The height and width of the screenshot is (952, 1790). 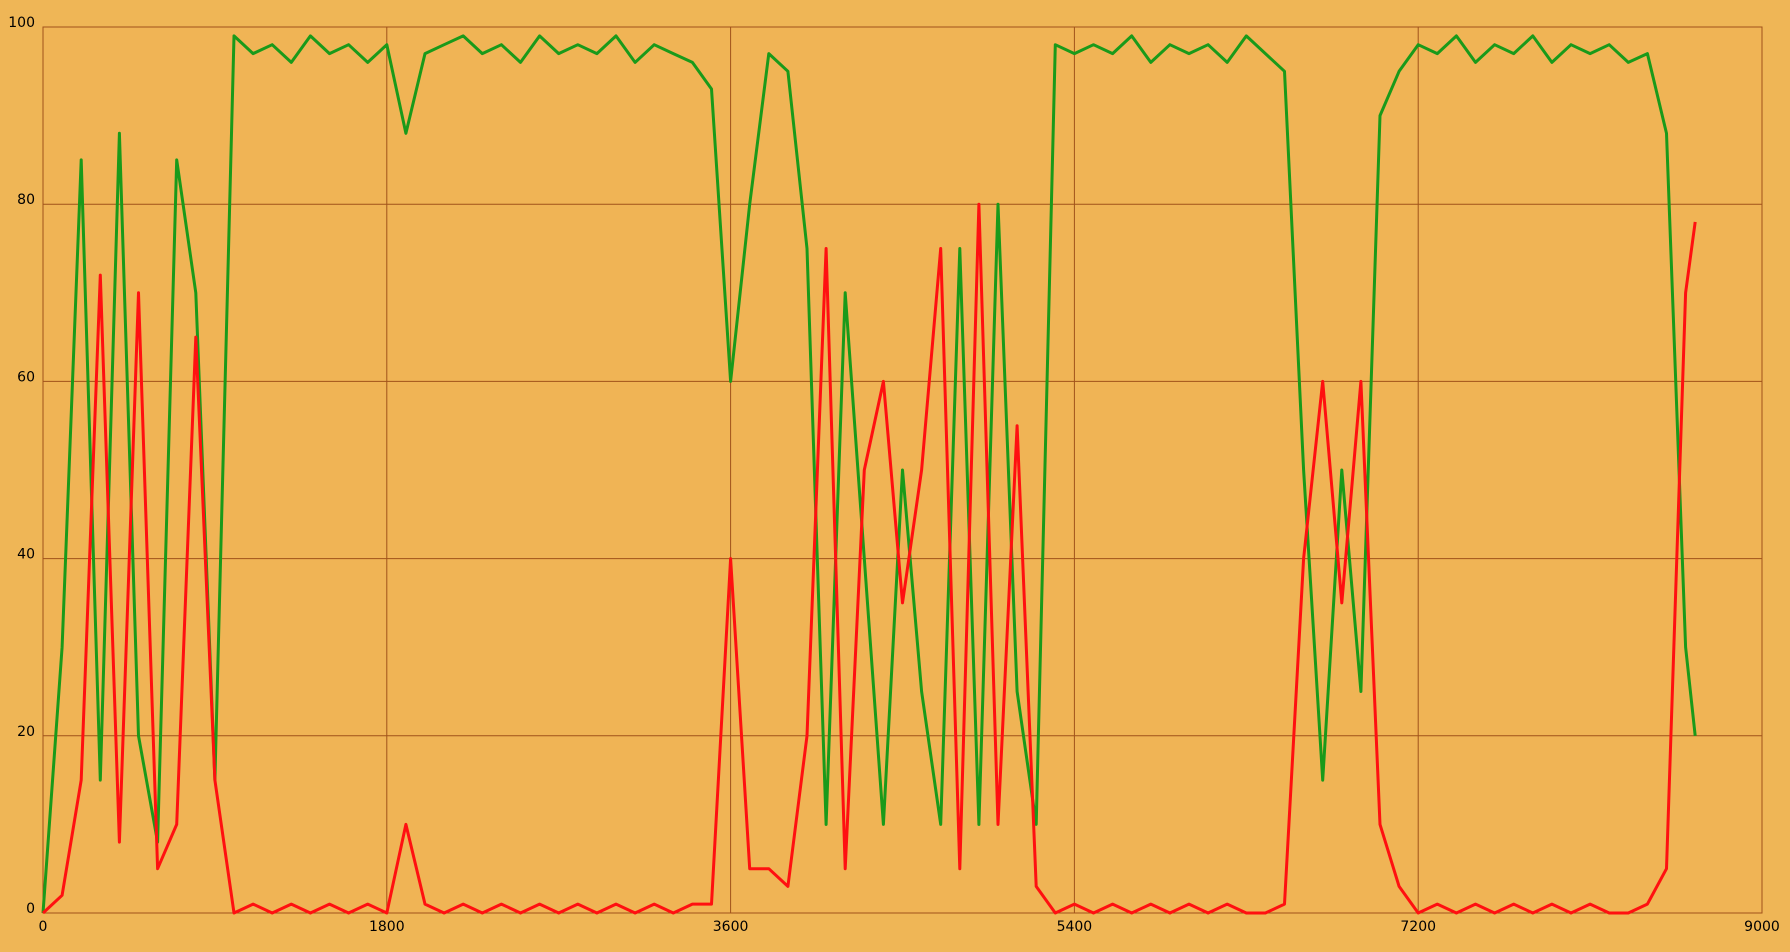 What do you see at coordinates (43, 927) in the screenshot?
I see `x-tick-label: 0` at bounding box center [43, 927].